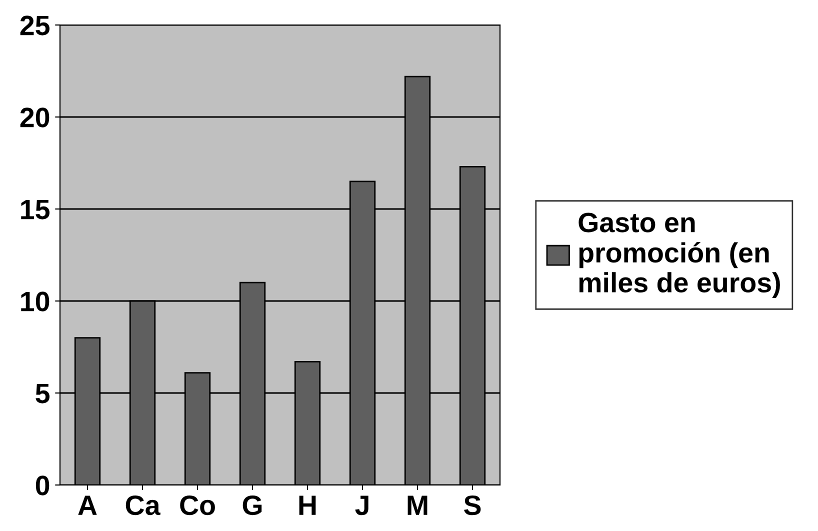 The image size is (818, 531). What do you see at coordinates (143, 505) in the screenshot?
I see `x-tick-label: Ca` at bounding box center [143, 505].